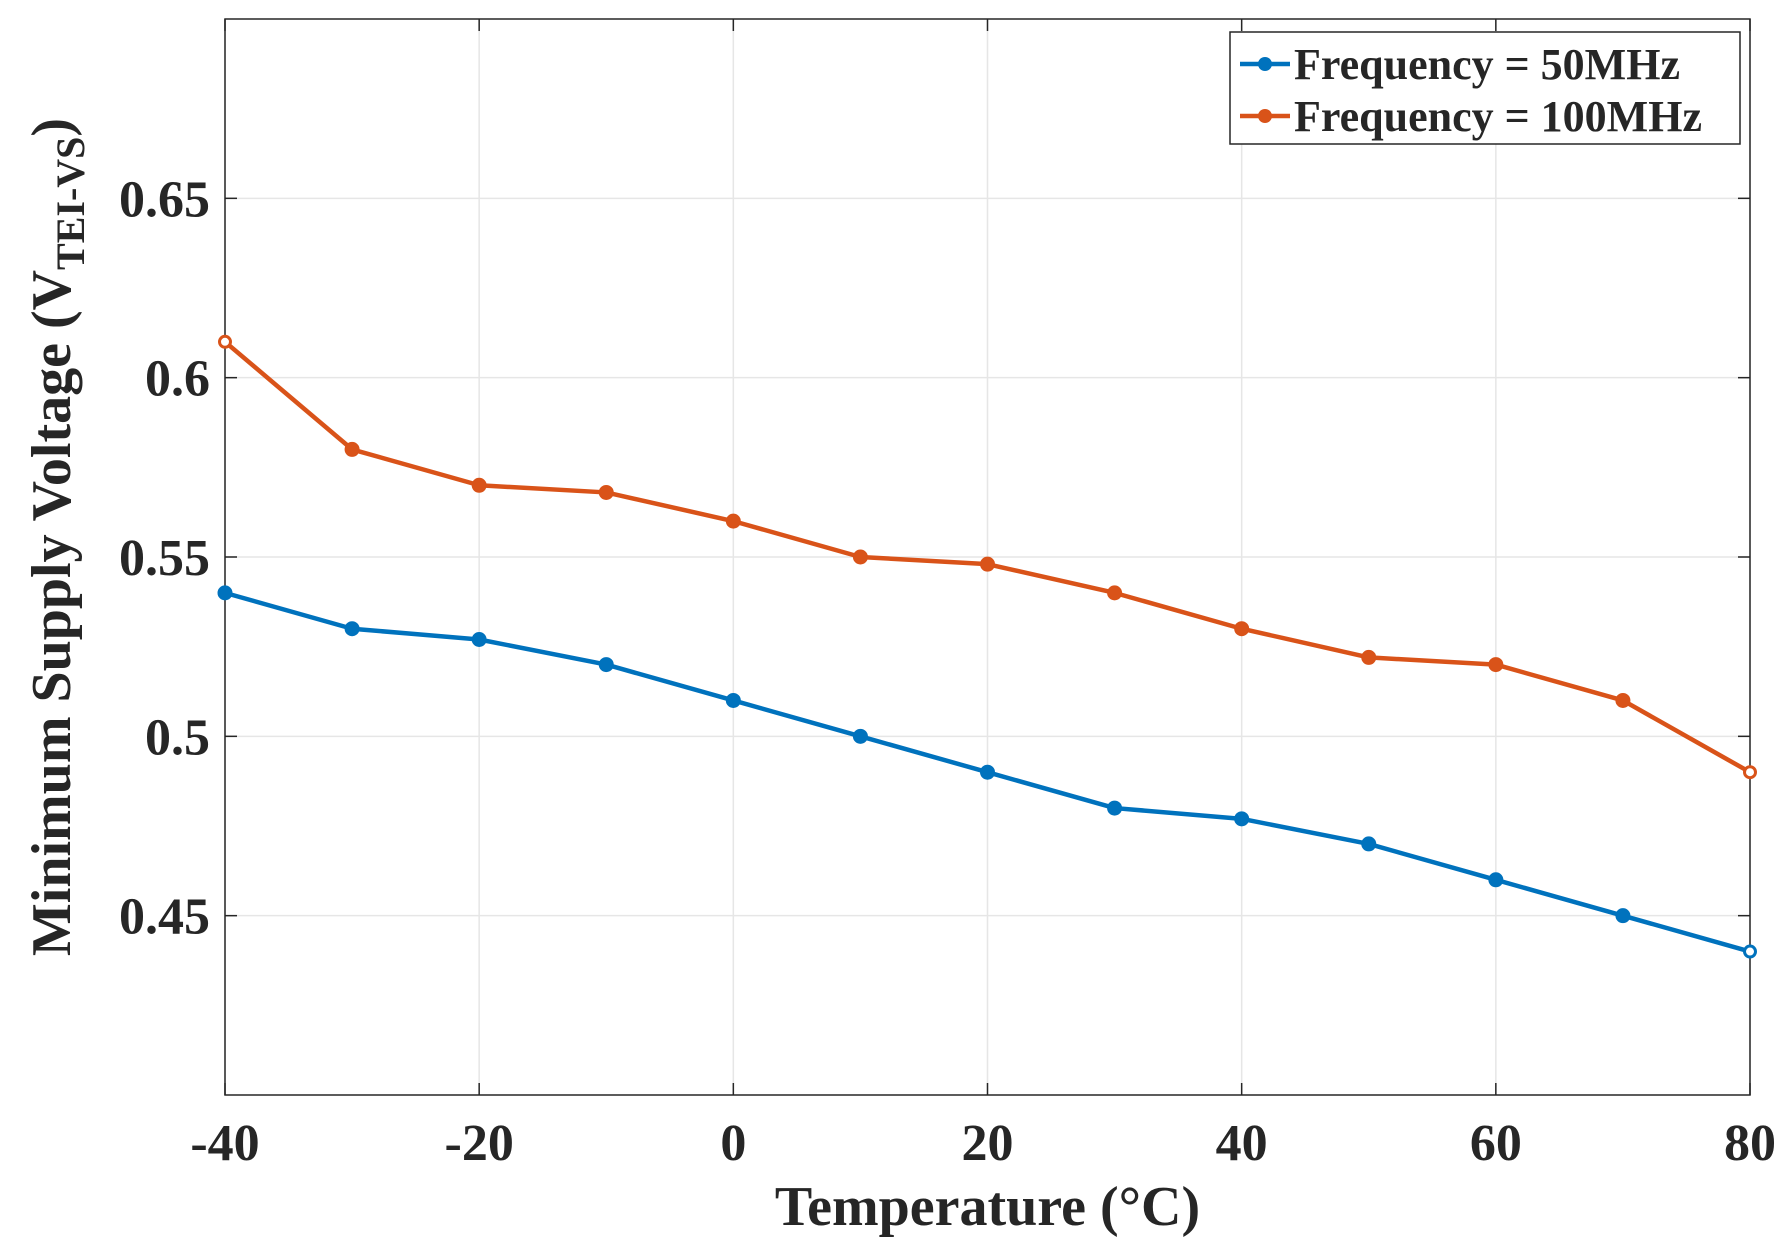 This screenshot has height=1243, width=1790. I want to click on x-tick-label: 0, so click(733, 1143).